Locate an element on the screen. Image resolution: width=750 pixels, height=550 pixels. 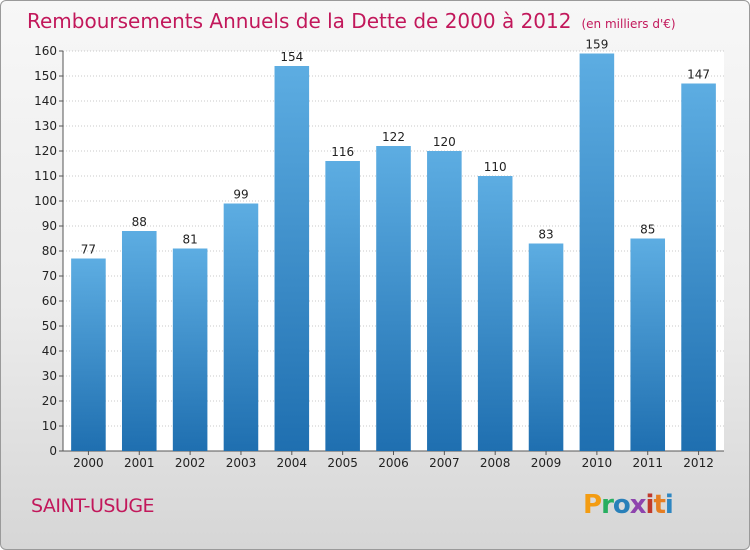
data-label: 120 is located at coordinates (444, 142).